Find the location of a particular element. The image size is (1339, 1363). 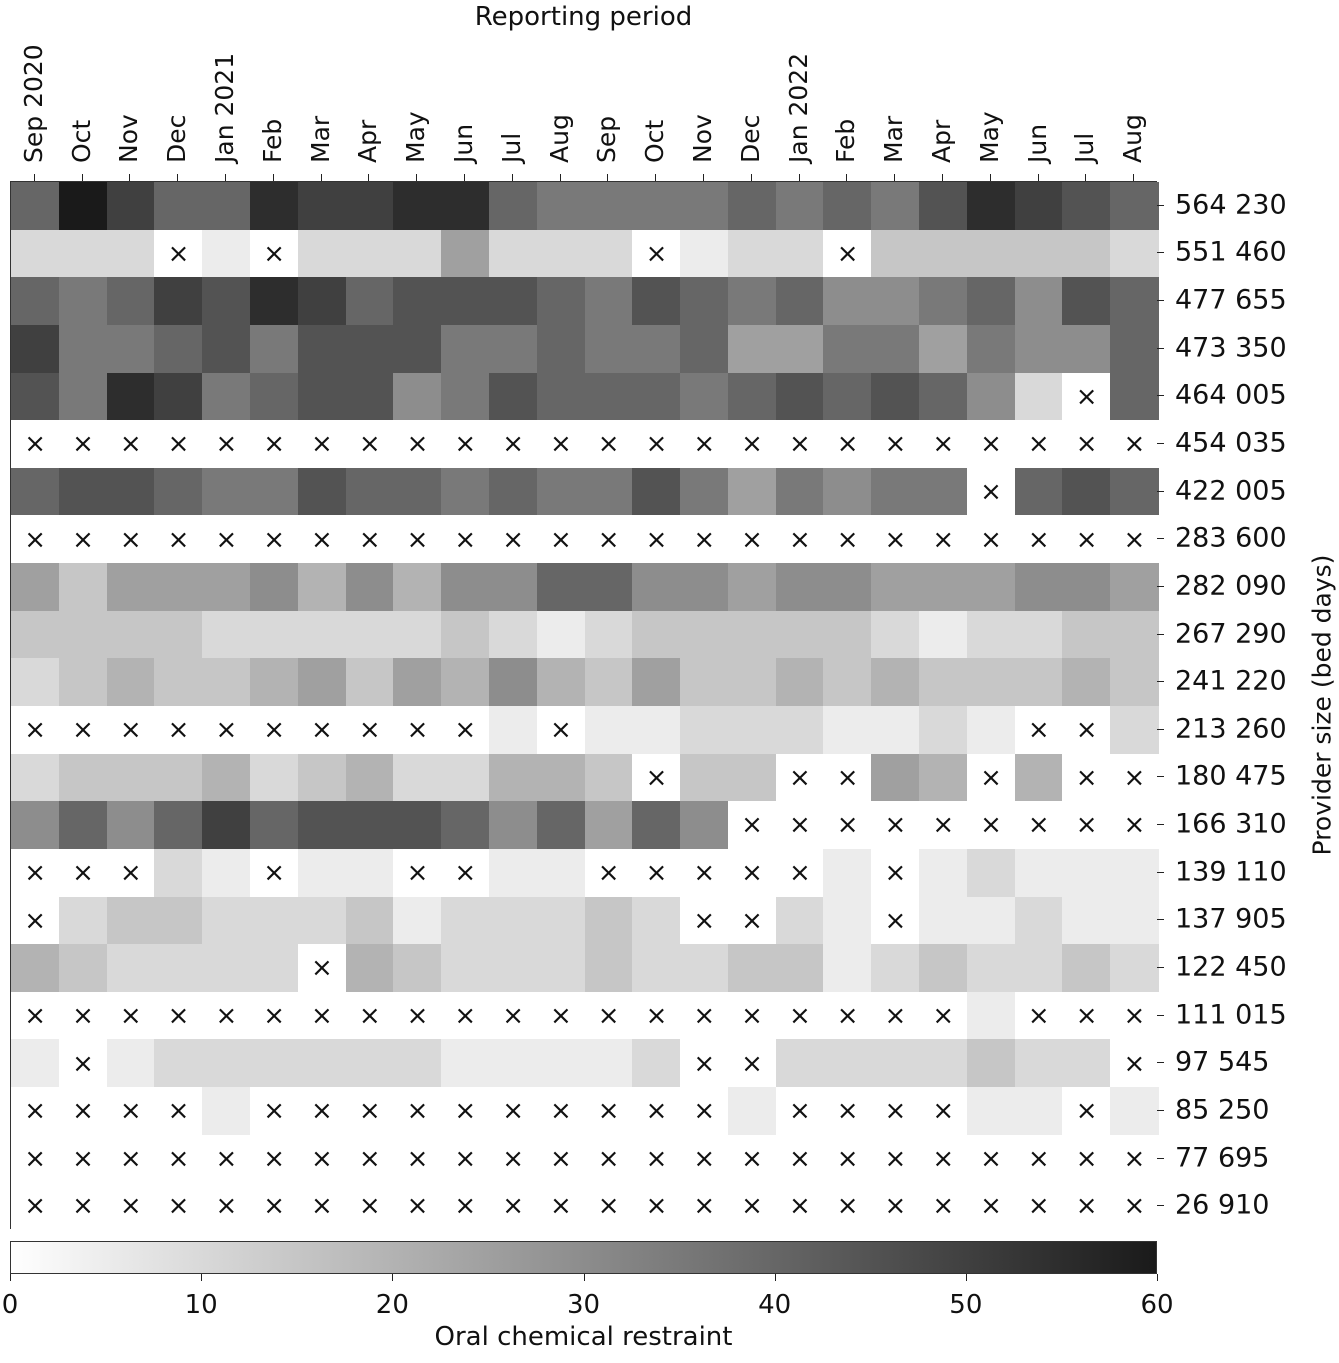

colorbar-tick is located at coordinates (10, 1277).